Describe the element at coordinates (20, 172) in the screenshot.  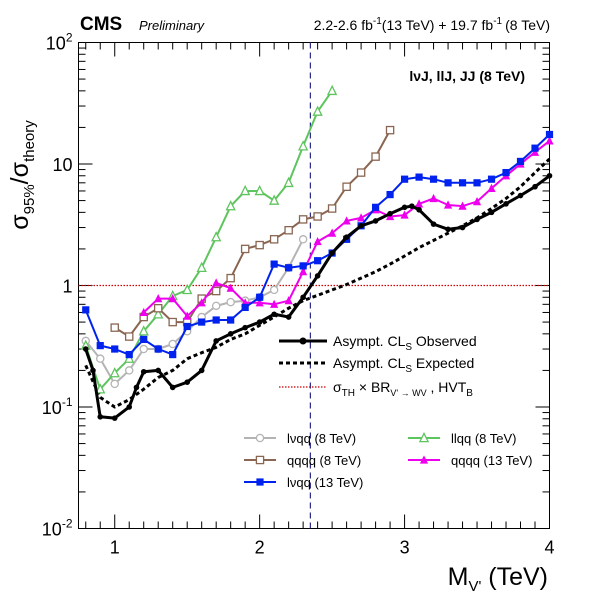
I see `y-axis-title-slash: /σ` at that location.